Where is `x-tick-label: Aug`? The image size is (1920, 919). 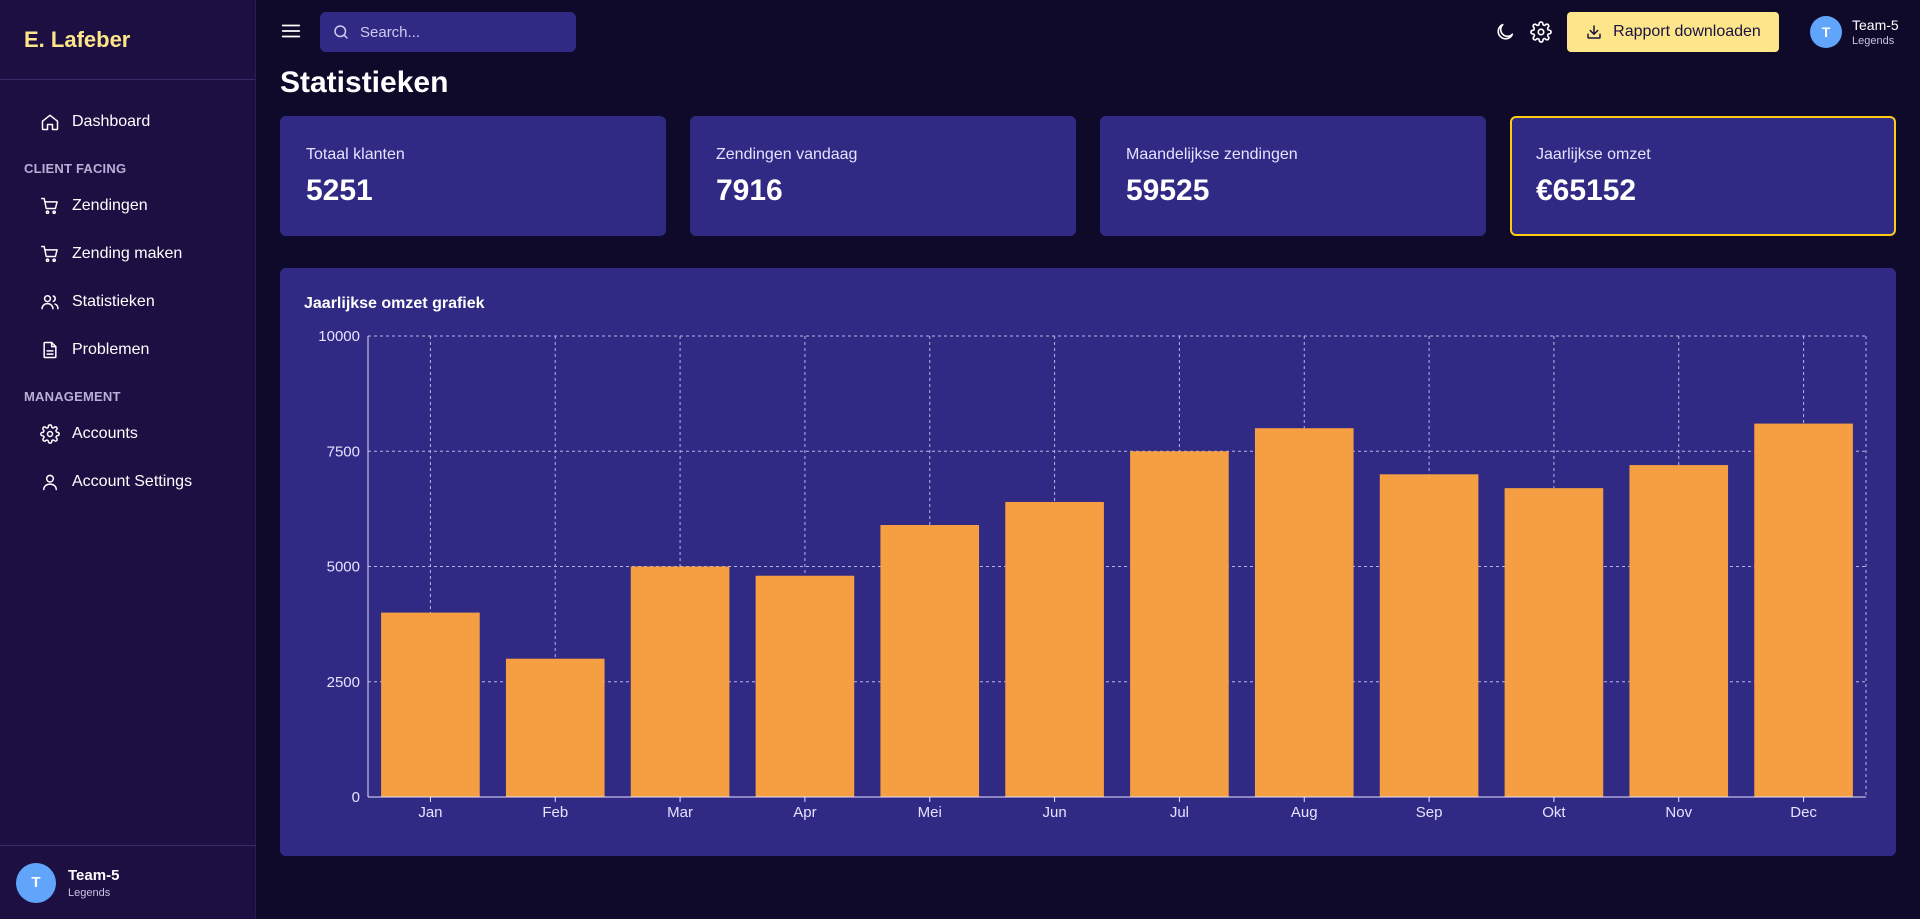
x-tick-label: Aug is located at coordinates (1304, 812).